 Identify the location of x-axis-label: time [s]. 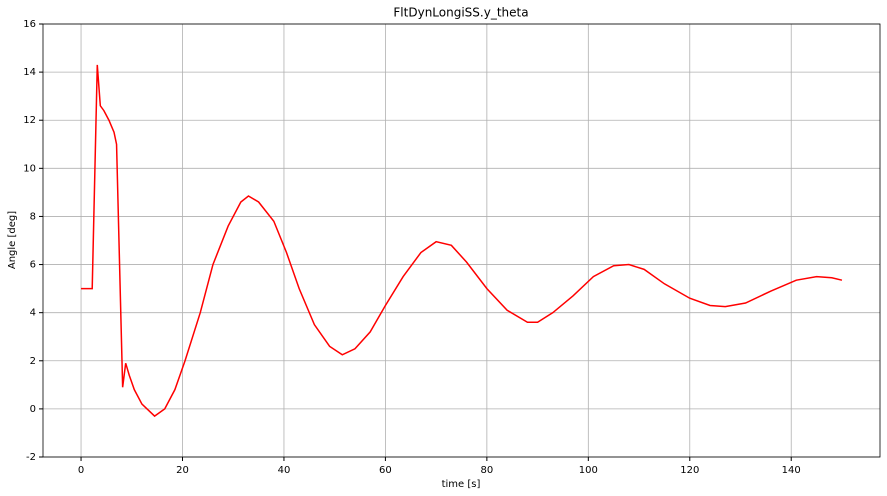
(461, 484).